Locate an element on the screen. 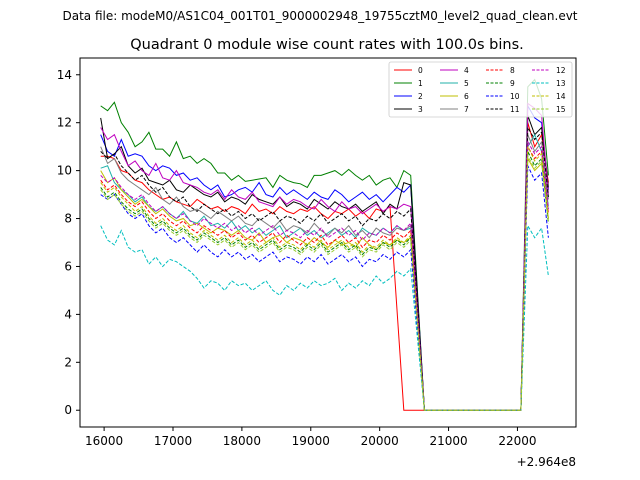  legend-label-13: 13 is located at coordinates (561, 83).